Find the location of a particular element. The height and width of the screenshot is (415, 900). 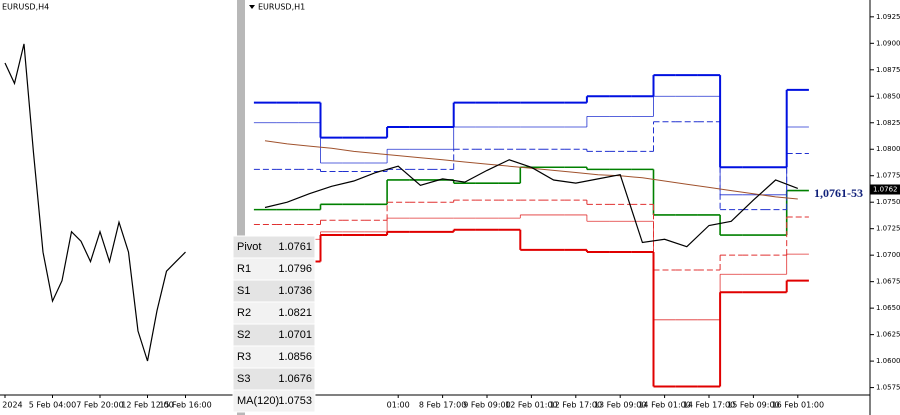

table-level-value: 1.0796 is located at coordinates (295, 269).